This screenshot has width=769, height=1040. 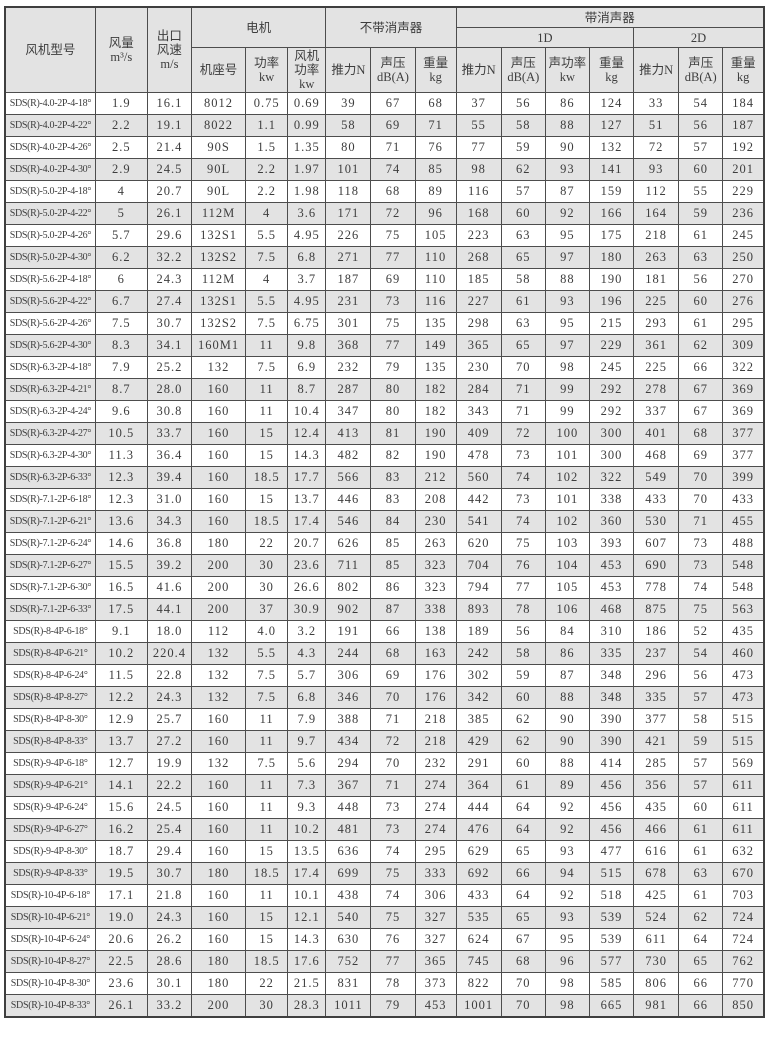 I want to click on value-cell: 196, so click(x=611, y=301).